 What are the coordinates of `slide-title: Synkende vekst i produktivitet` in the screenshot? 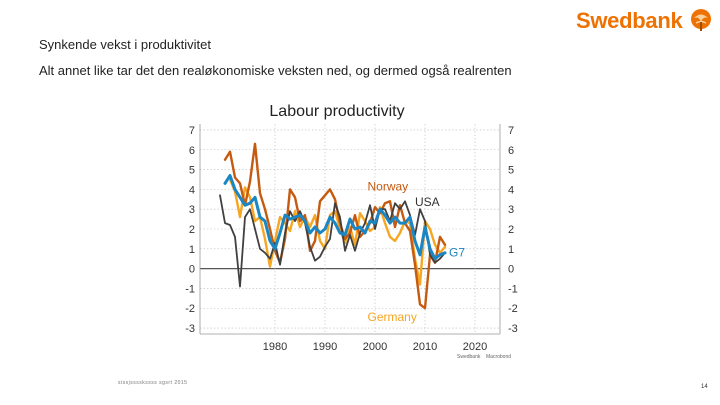 It's located at (125, 44).